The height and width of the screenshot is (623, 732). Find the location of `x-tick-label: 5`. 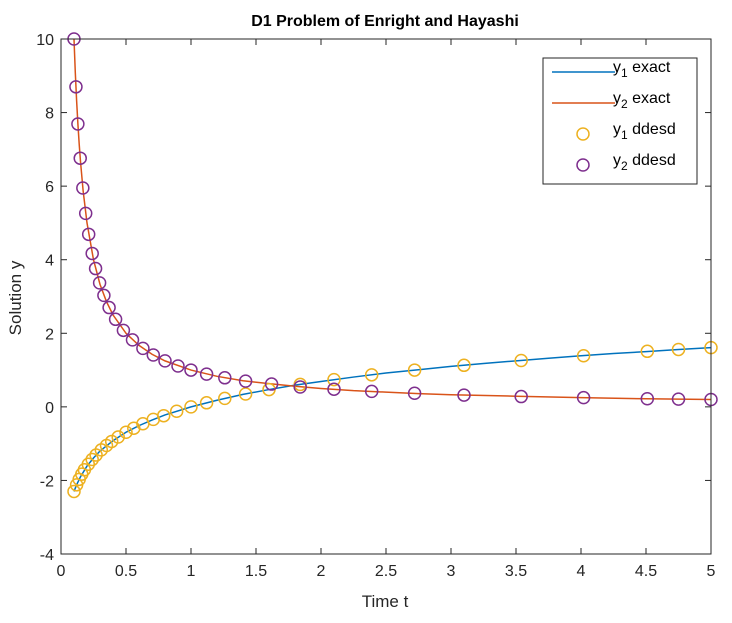

x-tick-label: 5 is located at coordinates (711, 571).